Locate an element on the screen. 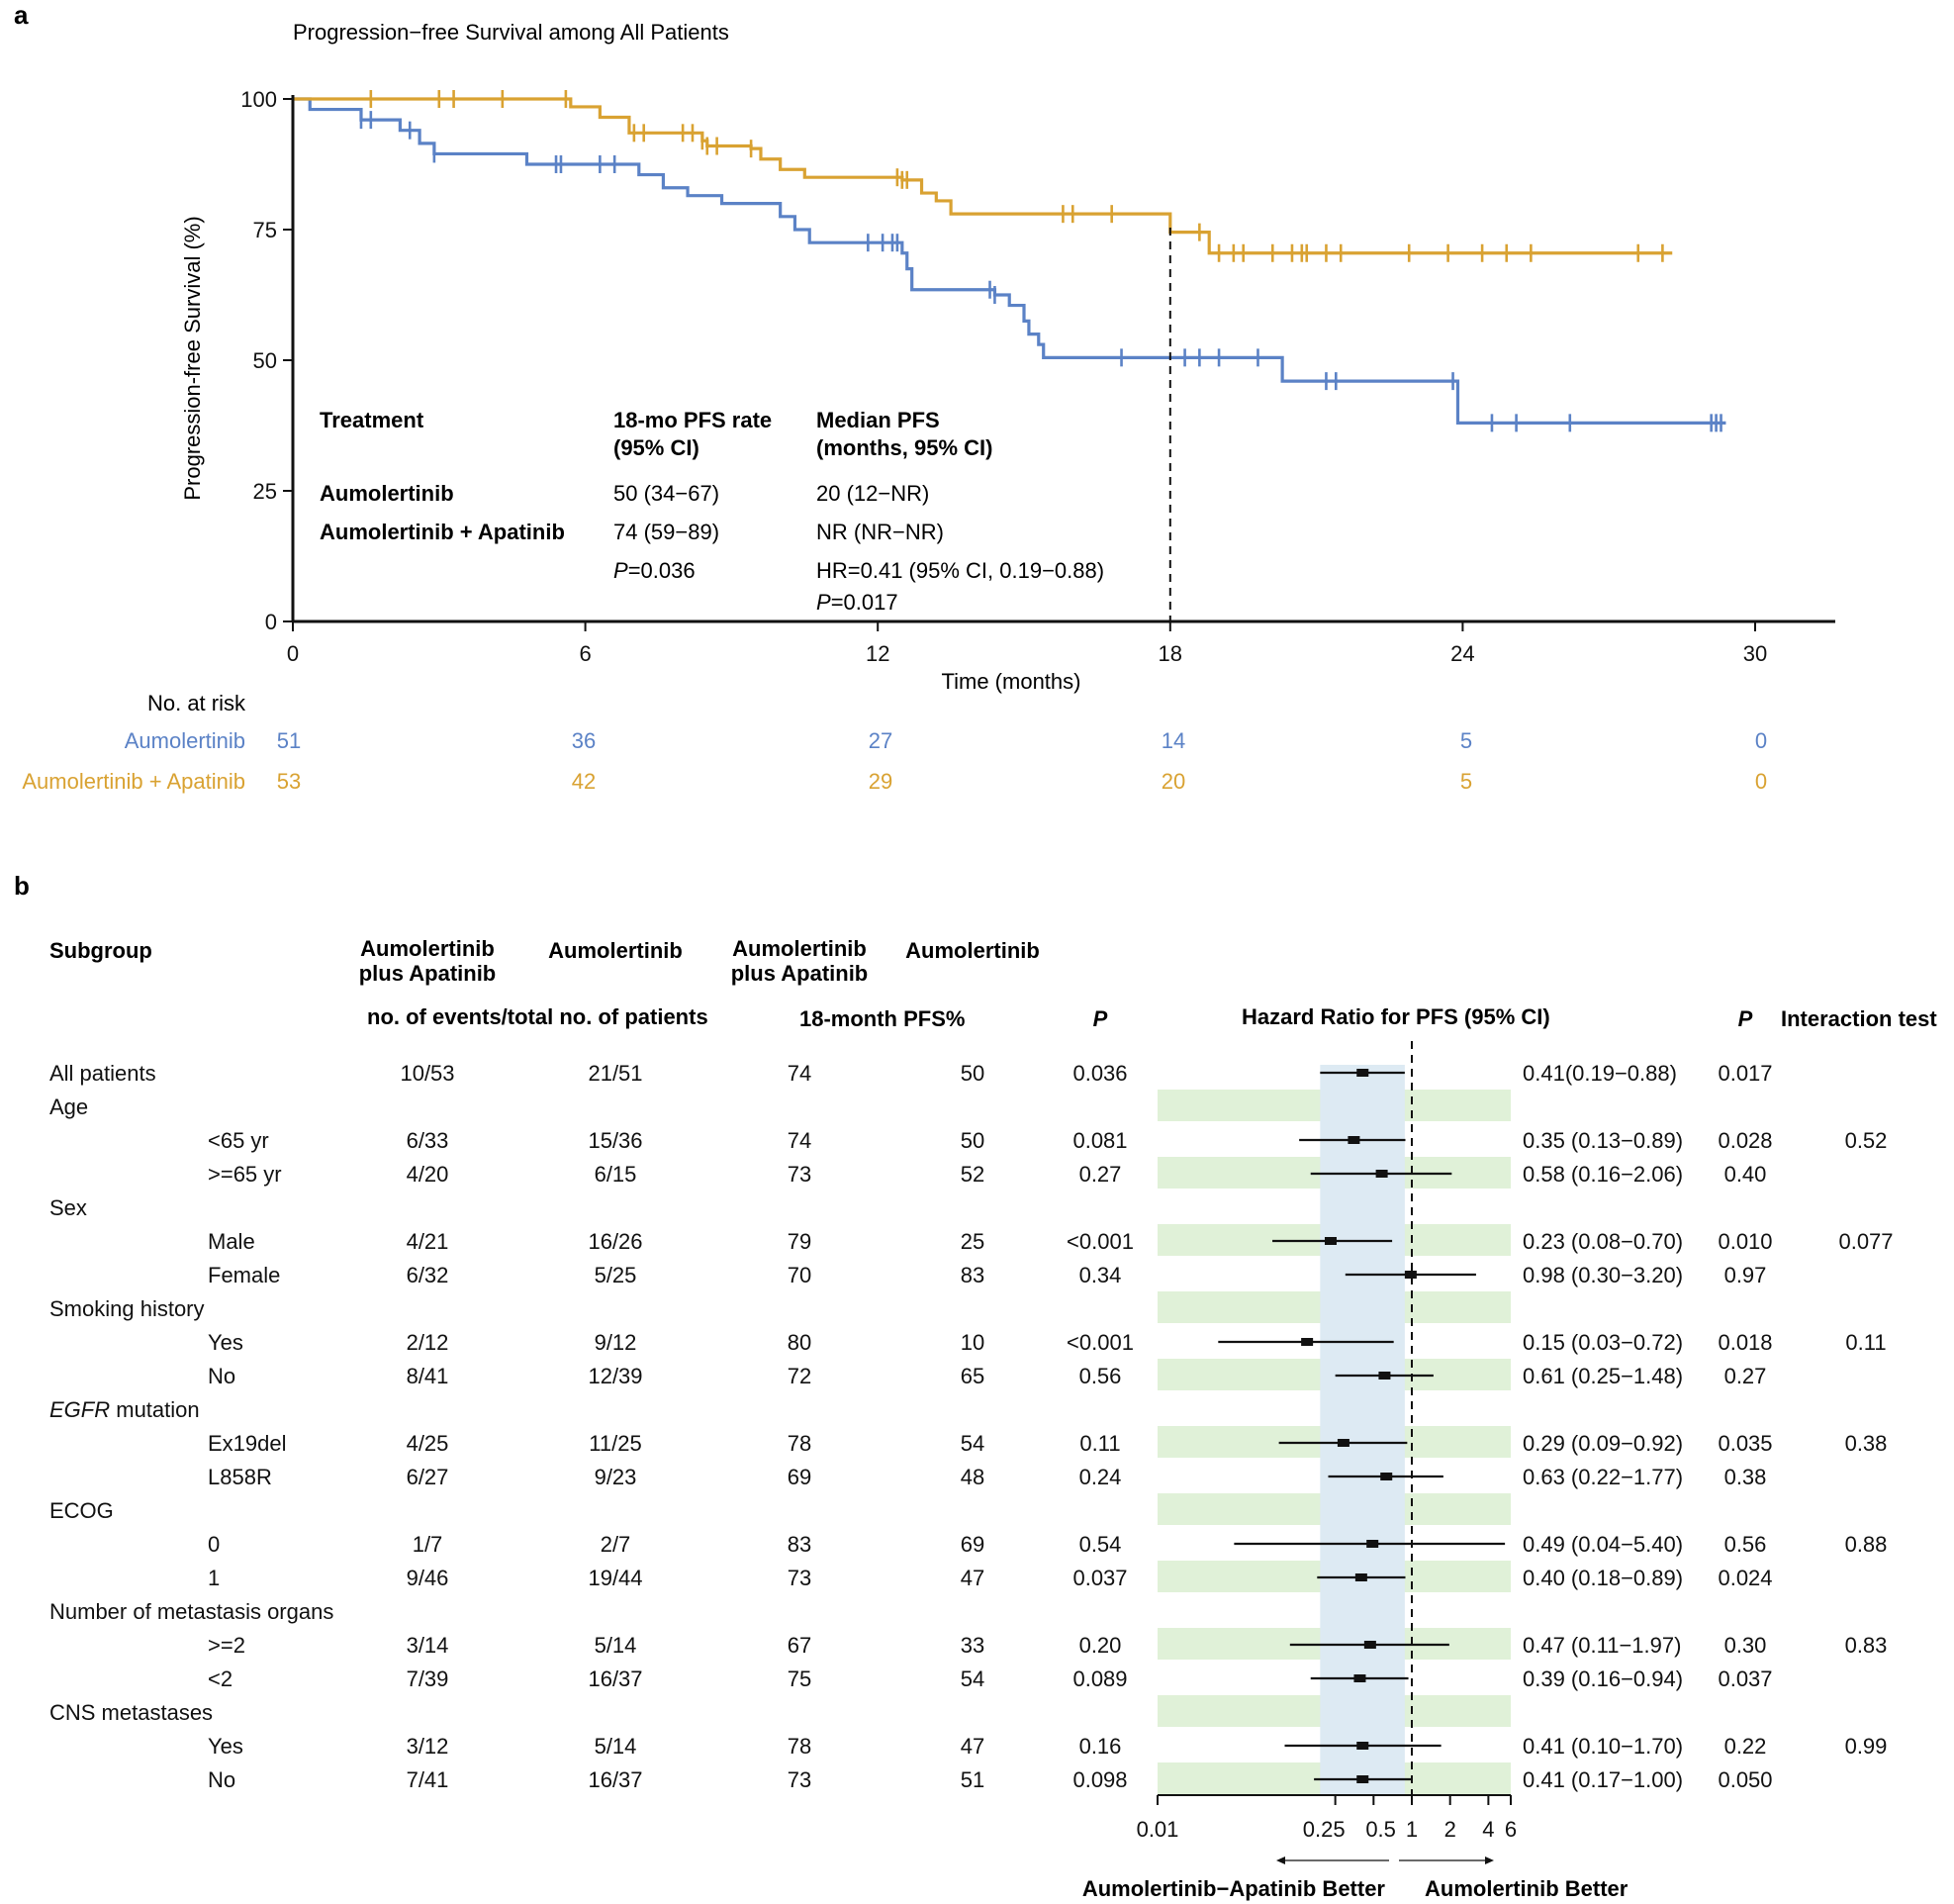 The width and height of the screenshot is (1954, 1904). events-combo: 7/39 is located at coordinates (428, 1678).